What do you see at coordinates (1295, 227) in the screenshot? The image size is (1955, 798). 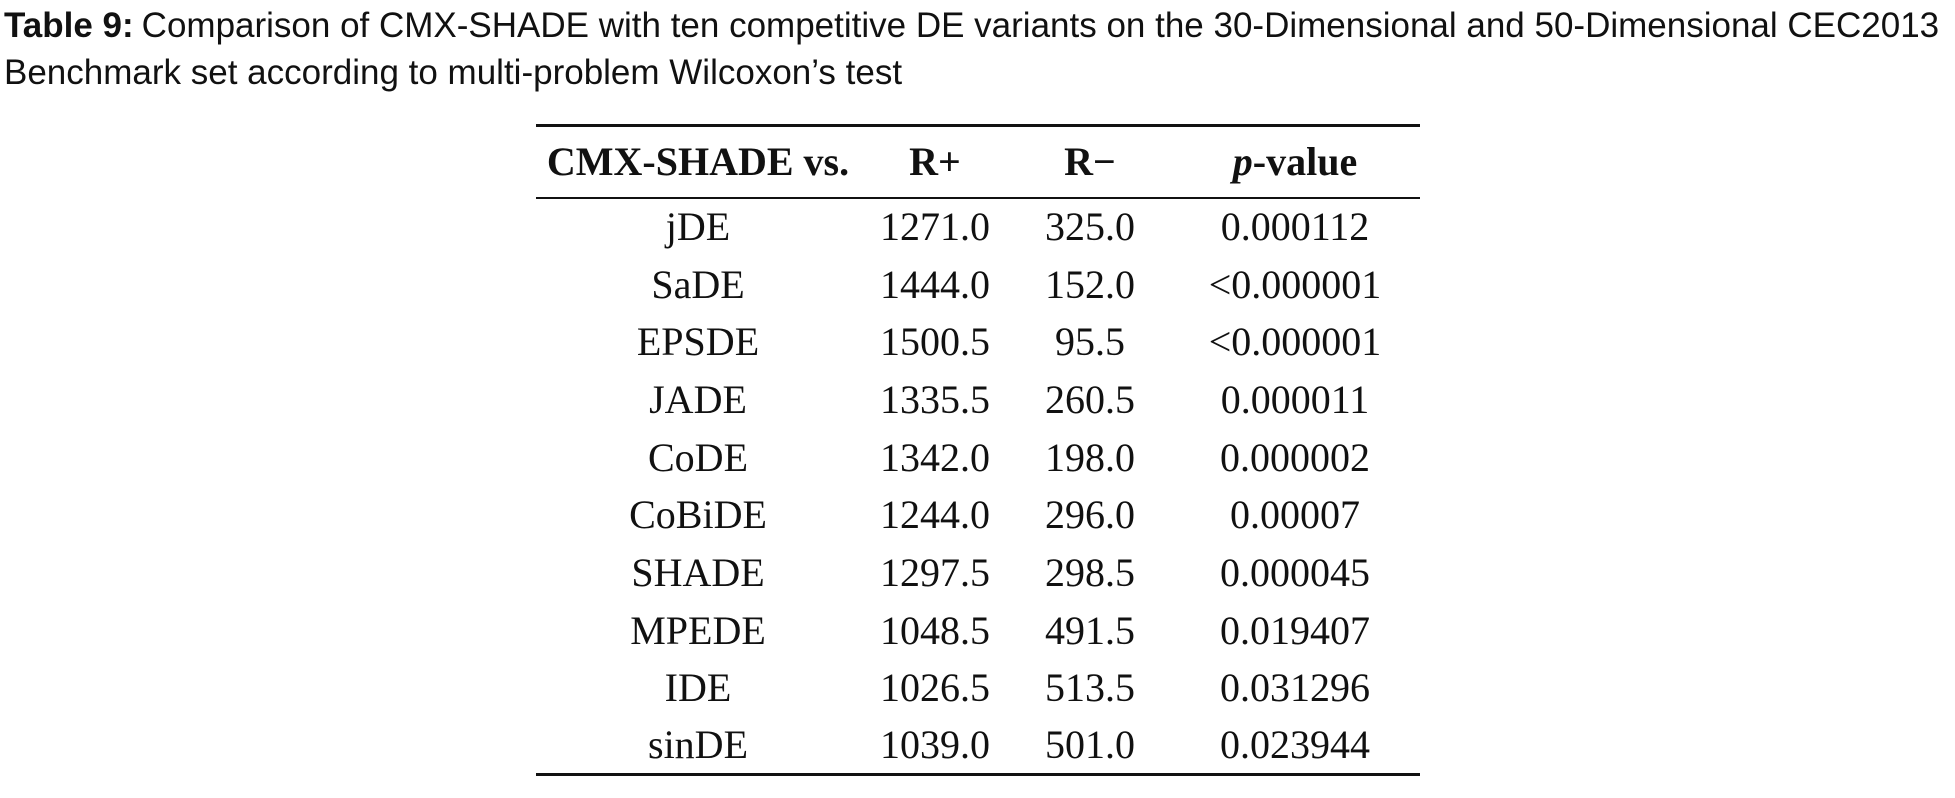 I see `value-cell: 0.000112` at bounding box center [1295, 227].